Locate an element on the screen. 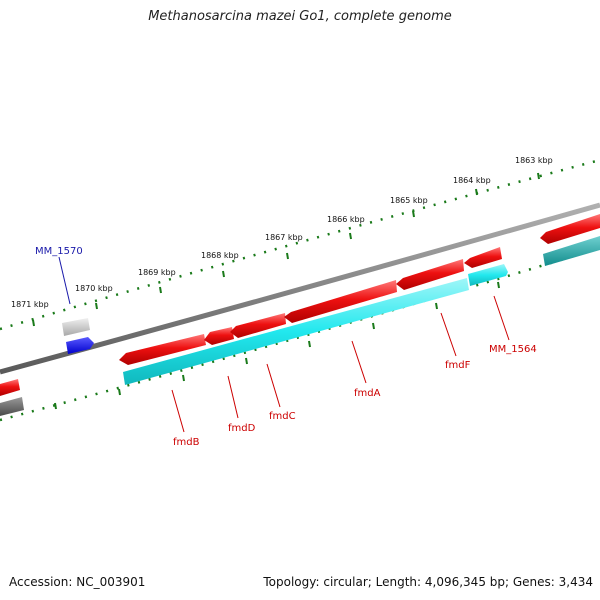  gene-MM_1570-gray is located at coordinates (76, 327).